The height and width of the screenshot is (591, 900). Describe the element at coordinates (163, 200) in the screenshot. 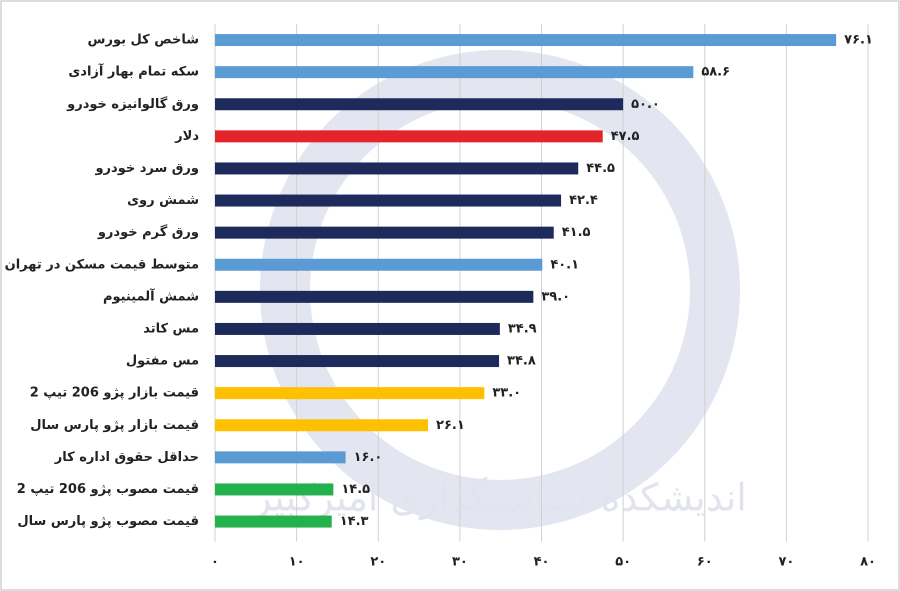

I see `category-label: شمش روی` at that location.